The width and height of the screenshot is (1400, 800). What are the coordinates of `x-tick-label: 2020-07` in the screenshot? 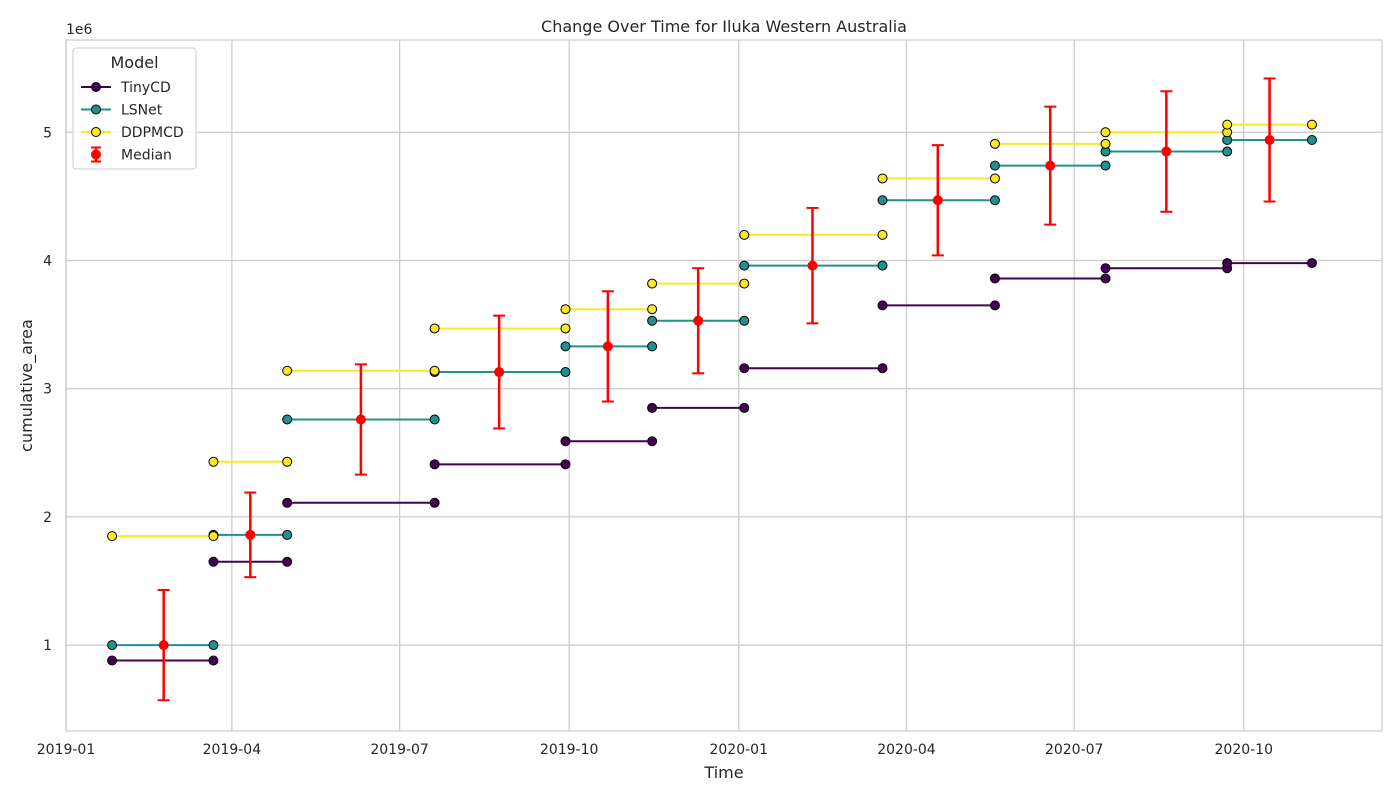 It's located at (1074, 750).